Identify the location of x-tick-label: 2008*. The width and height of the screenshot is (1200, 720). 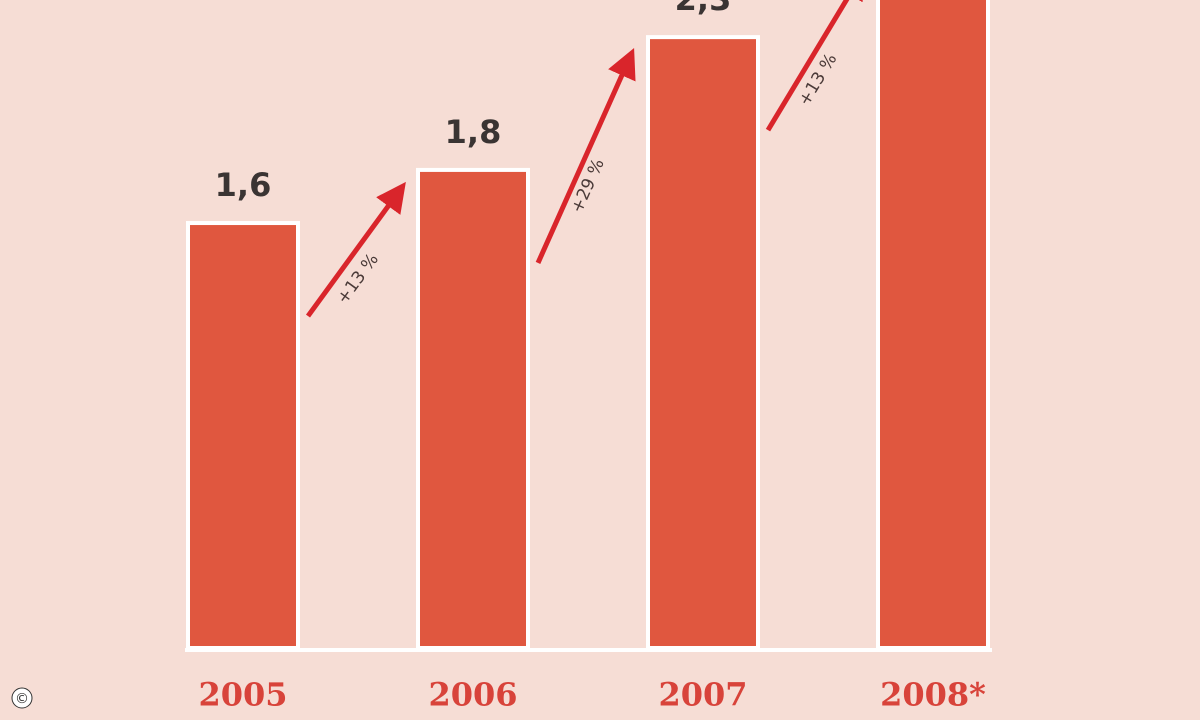
(933, 695).